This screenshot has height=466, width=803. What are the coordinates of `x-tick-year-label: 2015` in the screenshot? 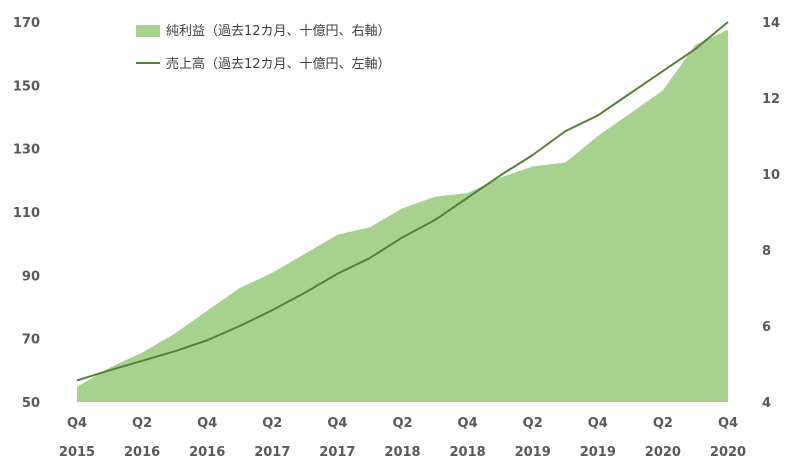 It's located at (77, 452).